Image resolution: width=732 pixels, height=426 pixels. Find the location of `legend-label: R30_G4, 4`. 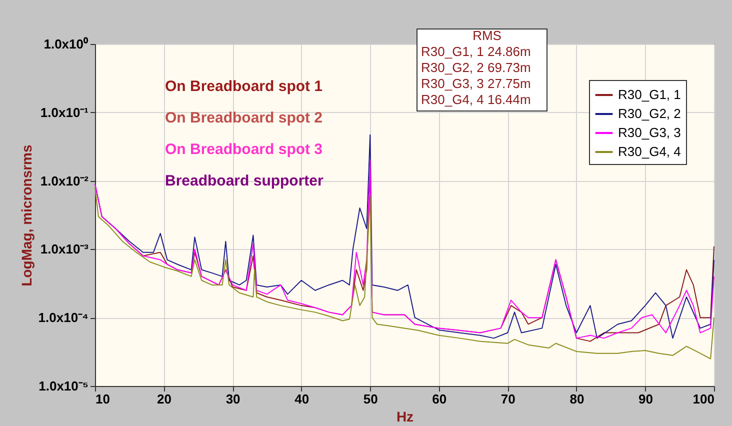

legend-label: R30_G4, 4 is located at coordinates (649, 151).